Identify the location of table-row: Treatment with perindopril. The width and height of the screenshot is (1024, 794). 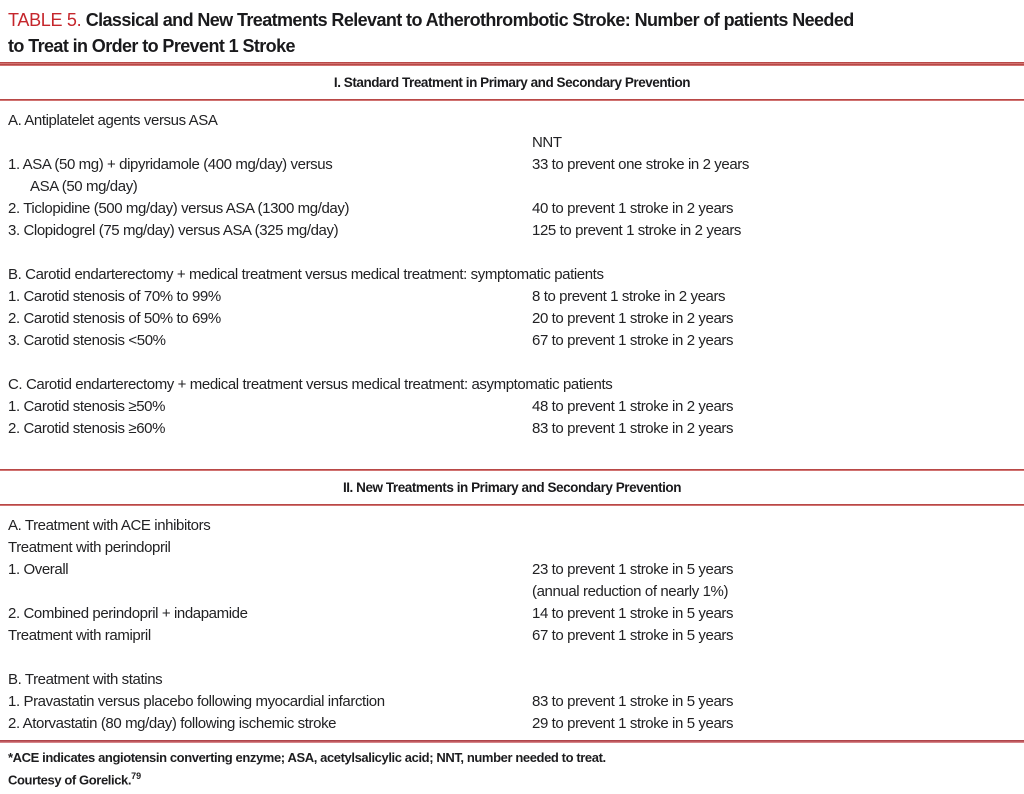
(512, 548).